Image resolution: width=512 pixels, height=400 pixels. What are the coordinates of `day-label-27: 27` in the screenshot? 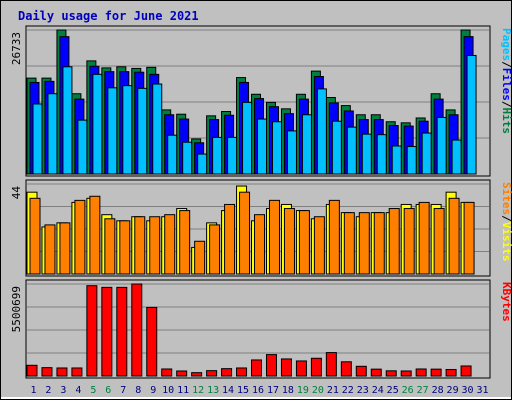 It's located at (423, 390).